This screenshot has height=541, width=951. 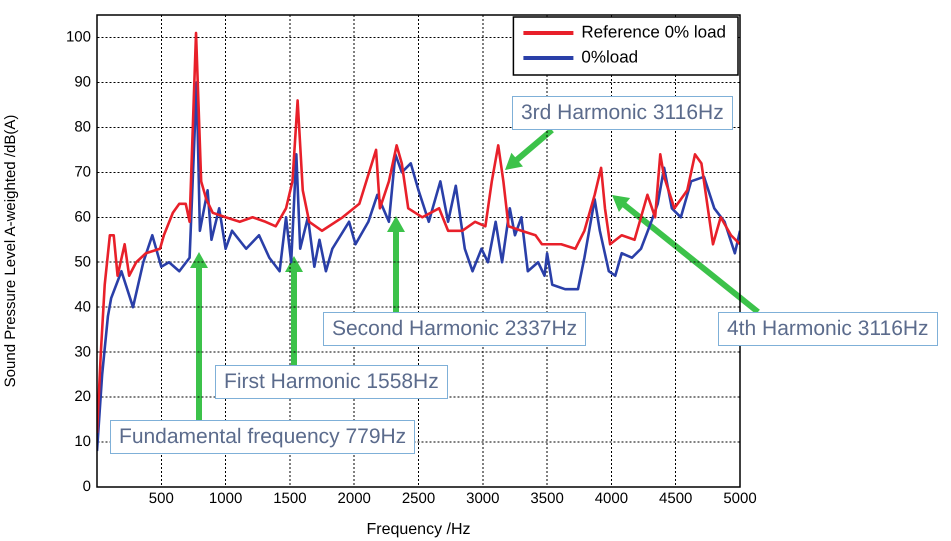 I want to click on legend-label: 0%load, so click(x=609, y=57).